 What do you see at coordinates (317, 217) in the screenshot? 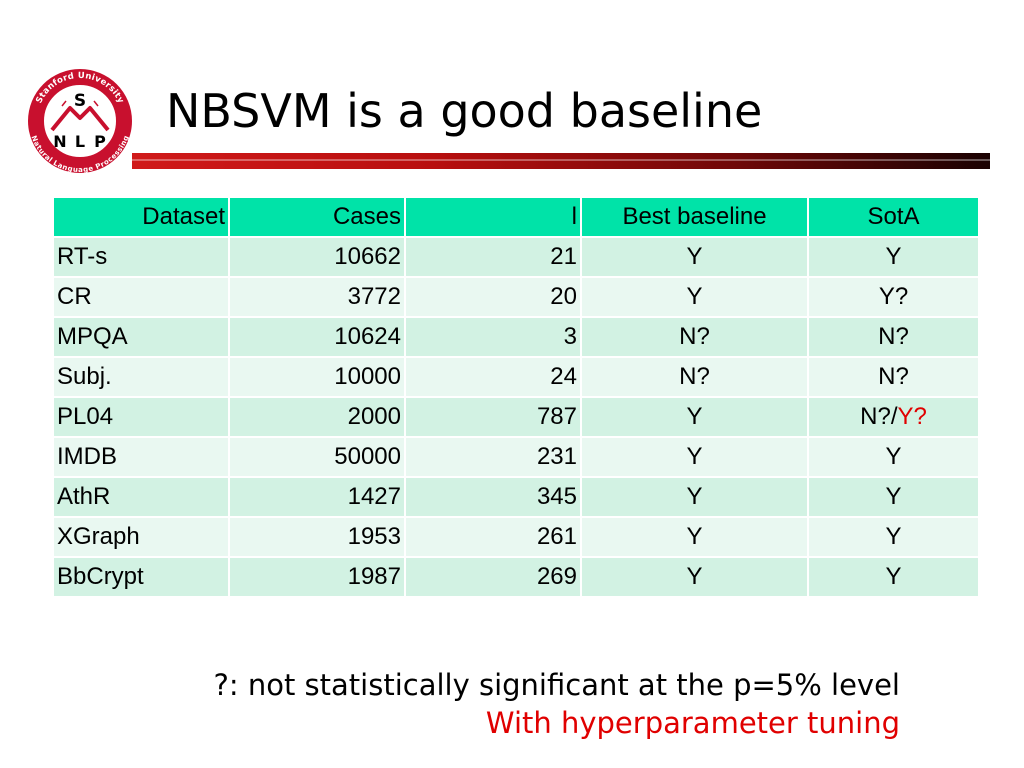
I see `header-cases: Cases` at bounding box center [317, 217].